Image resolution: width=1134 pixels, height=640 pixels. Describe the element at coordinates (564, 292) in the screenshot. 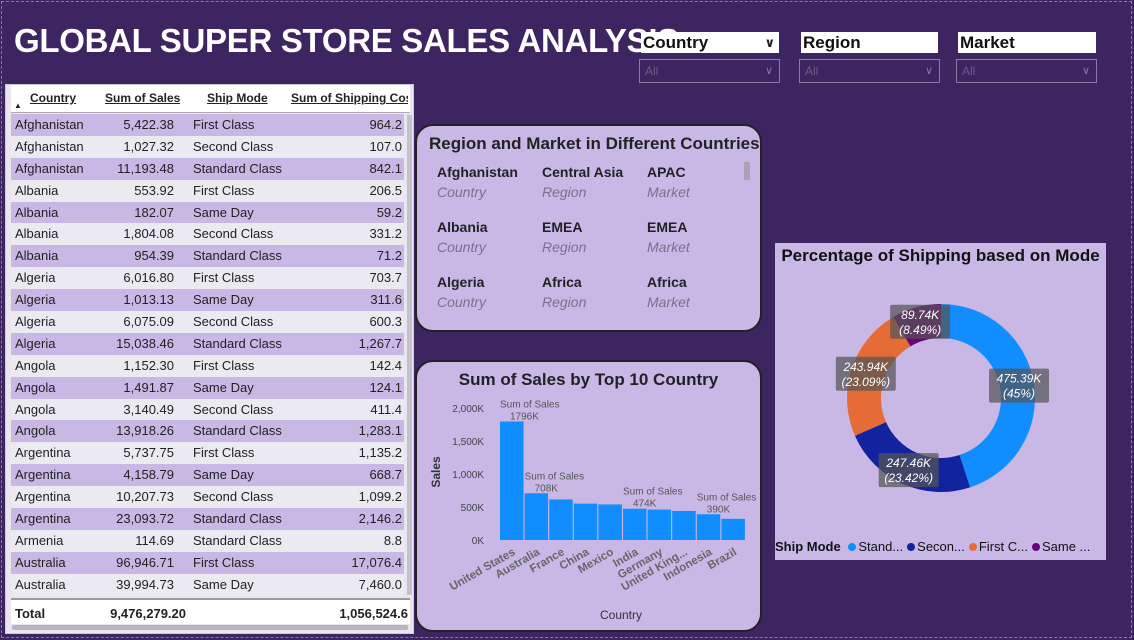

I see `card-field-region: Africa Region` at that location.